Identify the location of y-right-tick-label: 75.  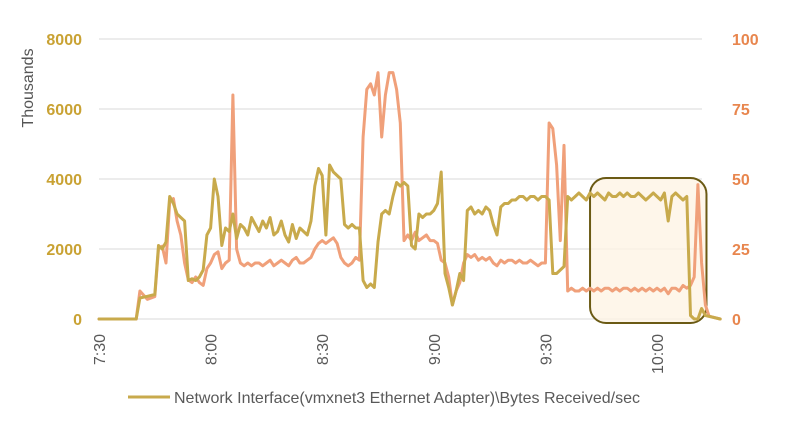
(741, 110).